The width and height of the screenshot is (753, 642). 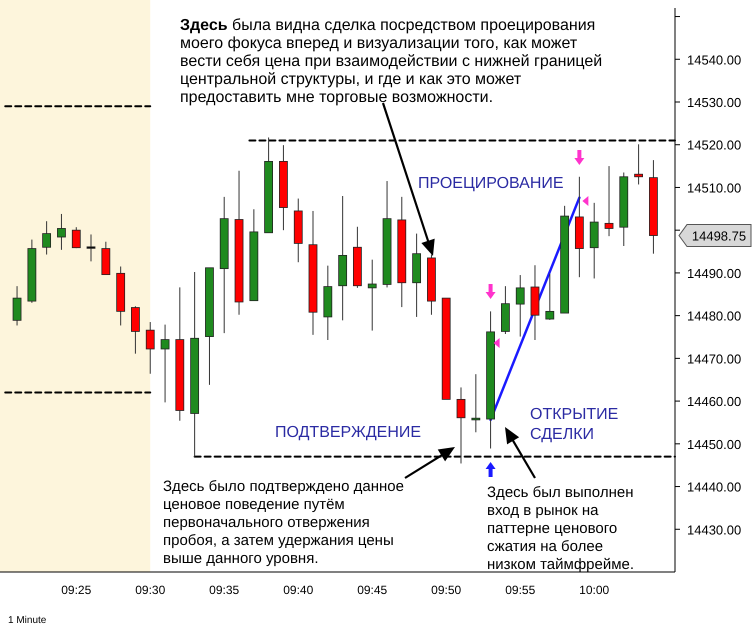 I want to click on annotation: Здесь был выполнен вход в рынок на паттерне ценового сжатия на более низком таймфрейме., so click(x=560, y=528).